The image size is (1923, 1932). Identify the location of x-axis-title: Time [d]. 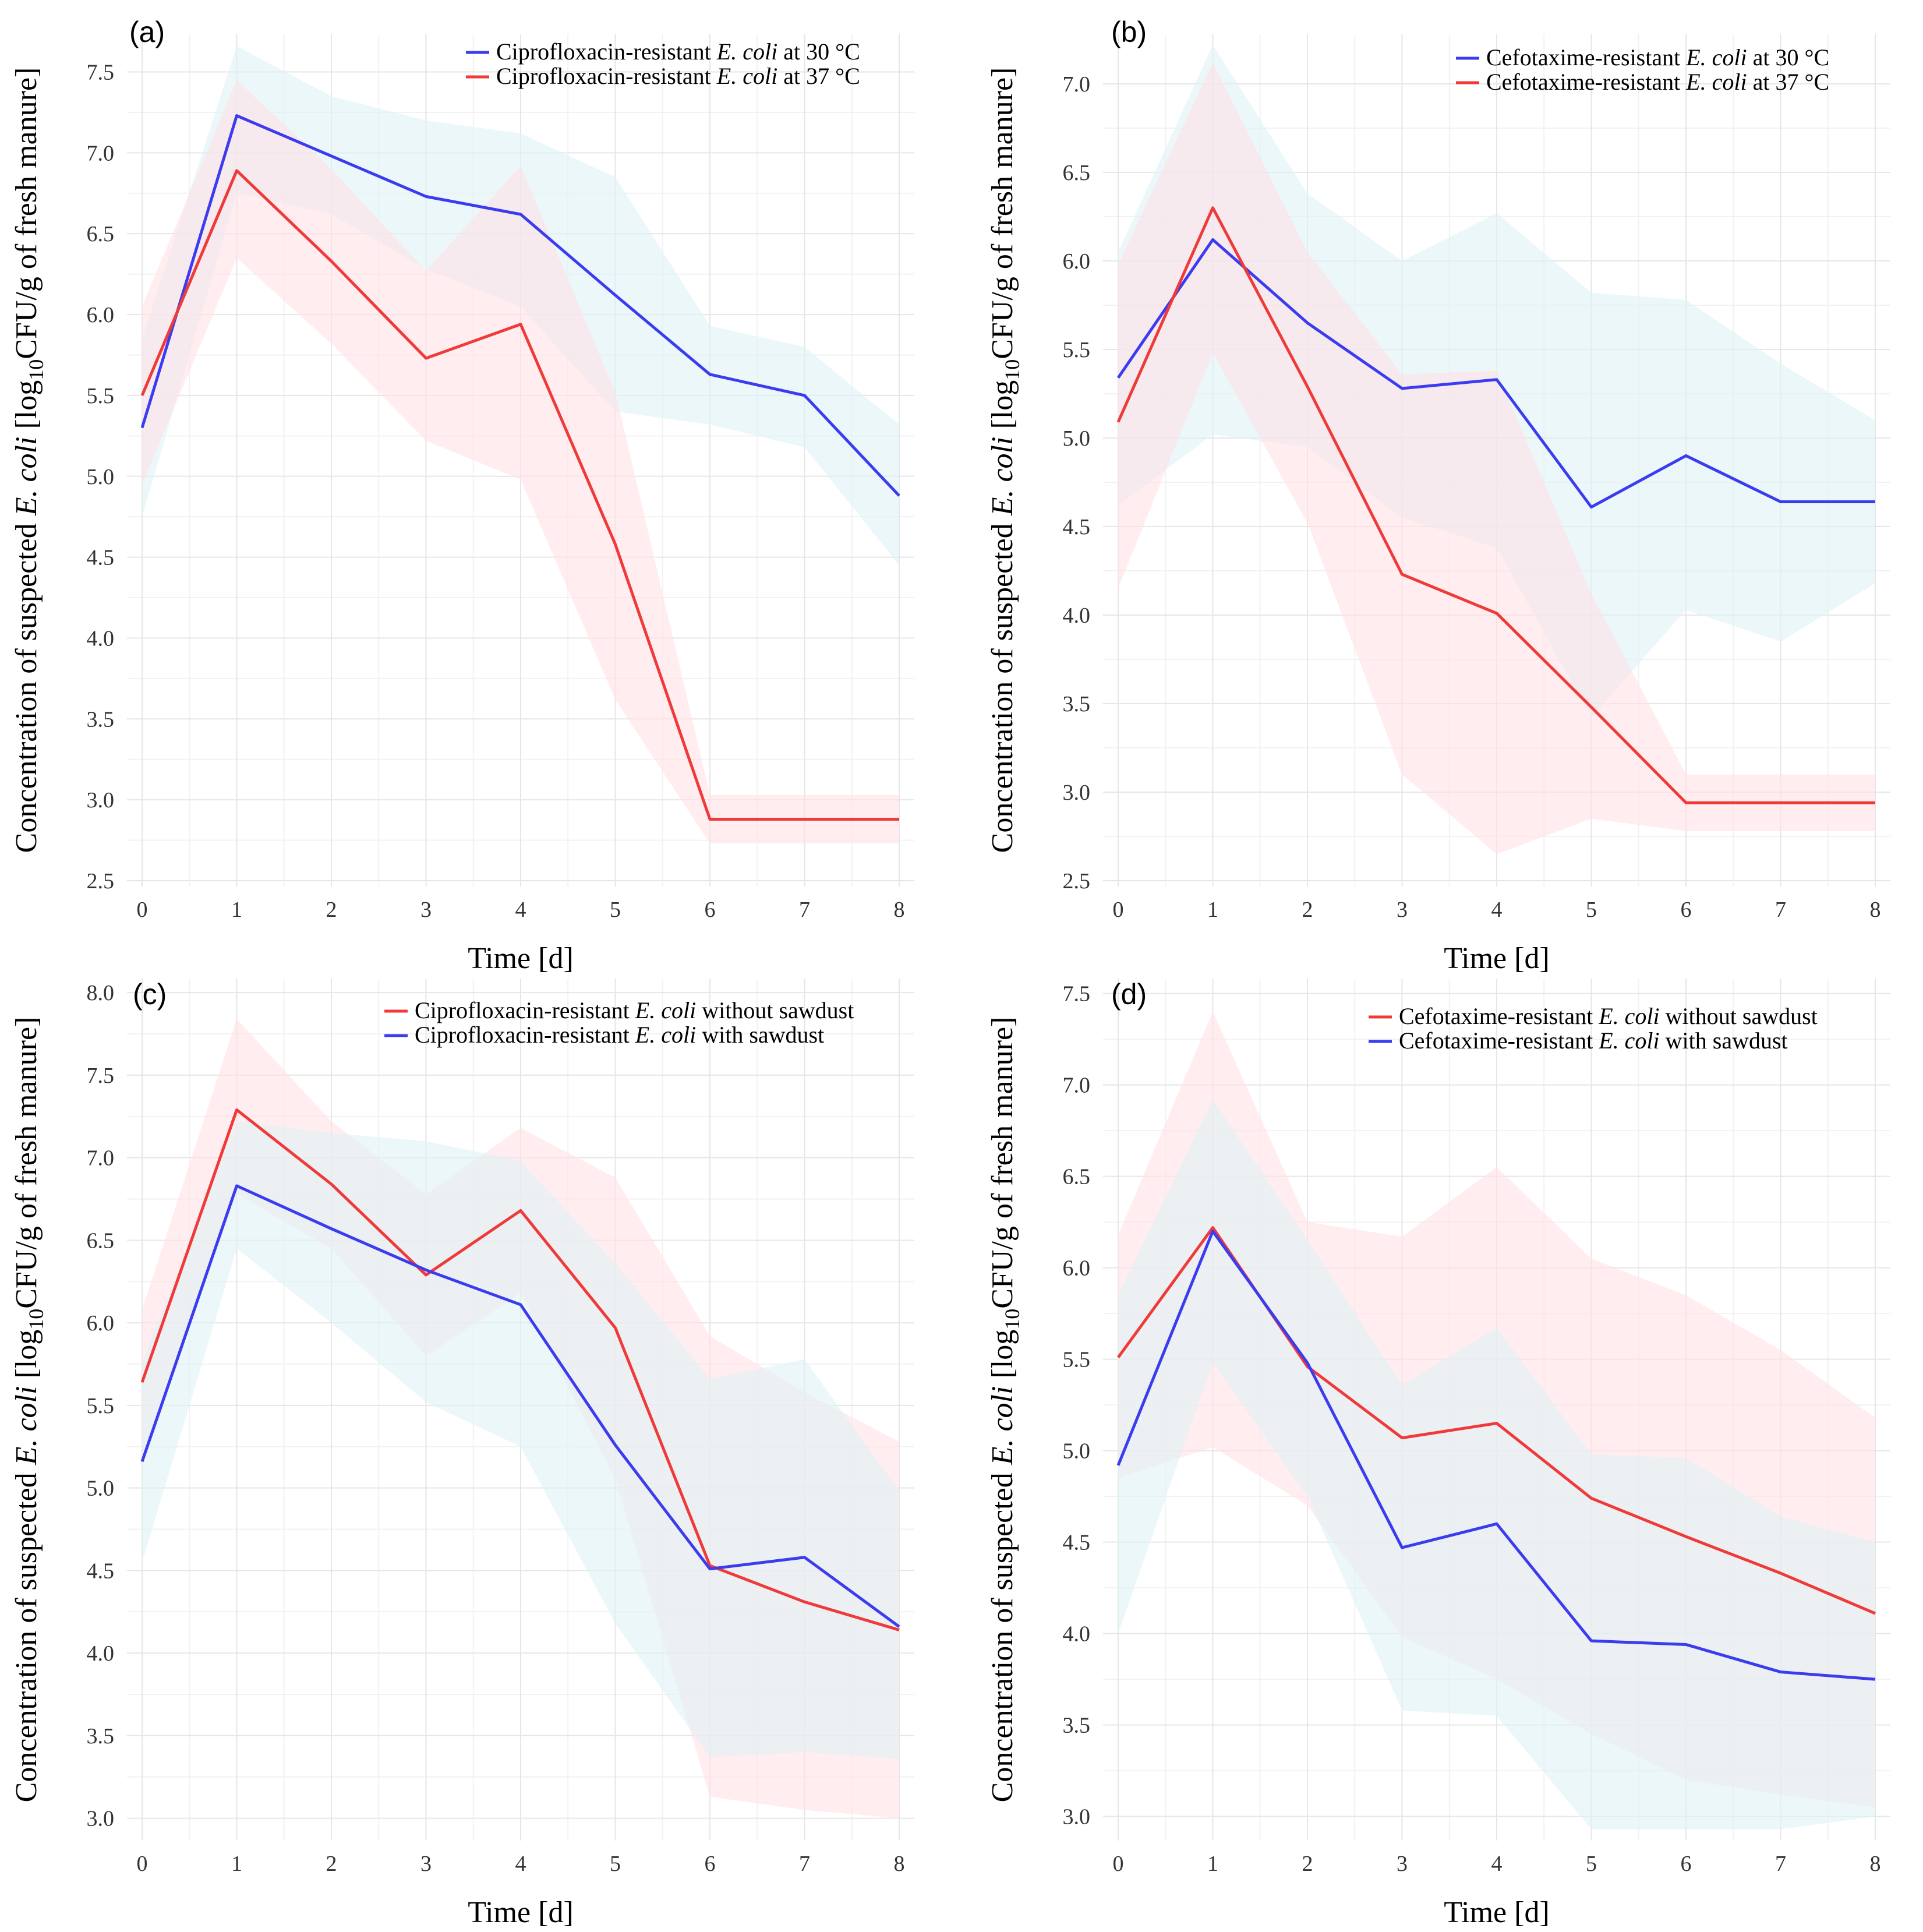
(521, 1912).